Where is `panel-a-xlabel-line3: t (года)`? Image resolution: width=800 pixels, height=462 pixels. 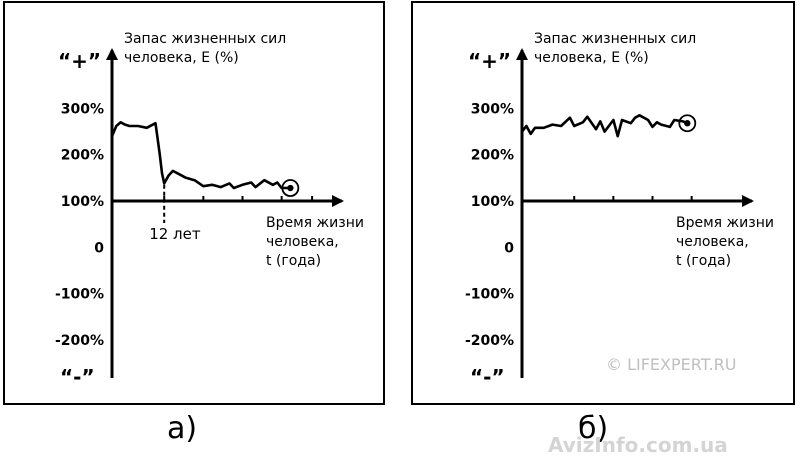
panel-a-xlabel-line3: t (года) is located at coordinates (293, 261).